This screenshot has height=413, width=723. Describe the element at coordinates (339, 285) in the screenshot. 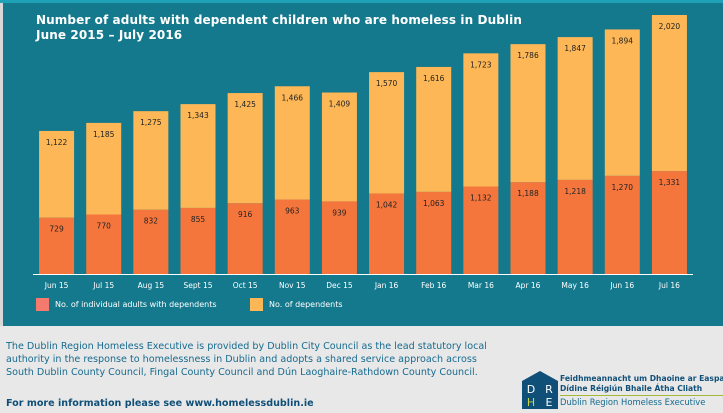

I see `x-tick-dec-15: Dec 15` at that location.